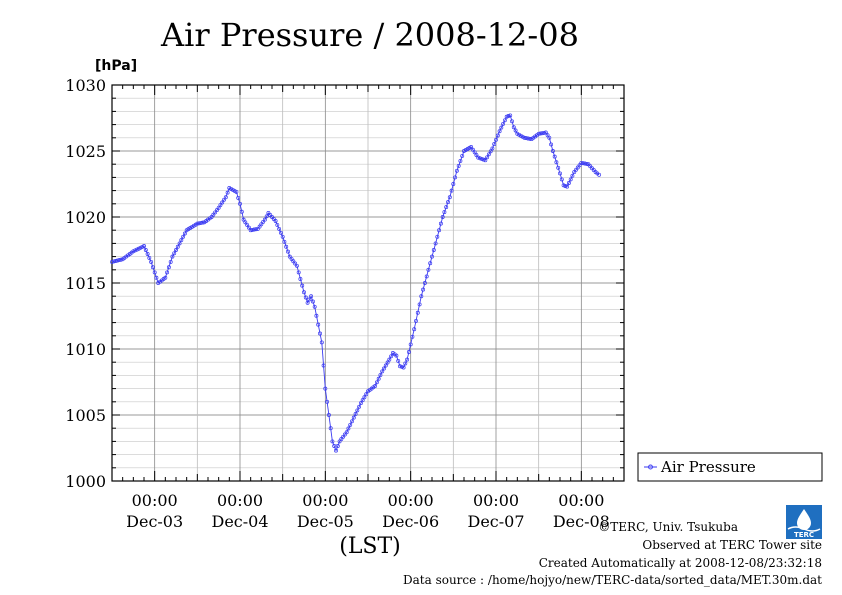 Image resolution: width=842 pixels, height=595 pixels. I want to click on observed-site-text: Observed at TERC Tower site, so click(732, 545).